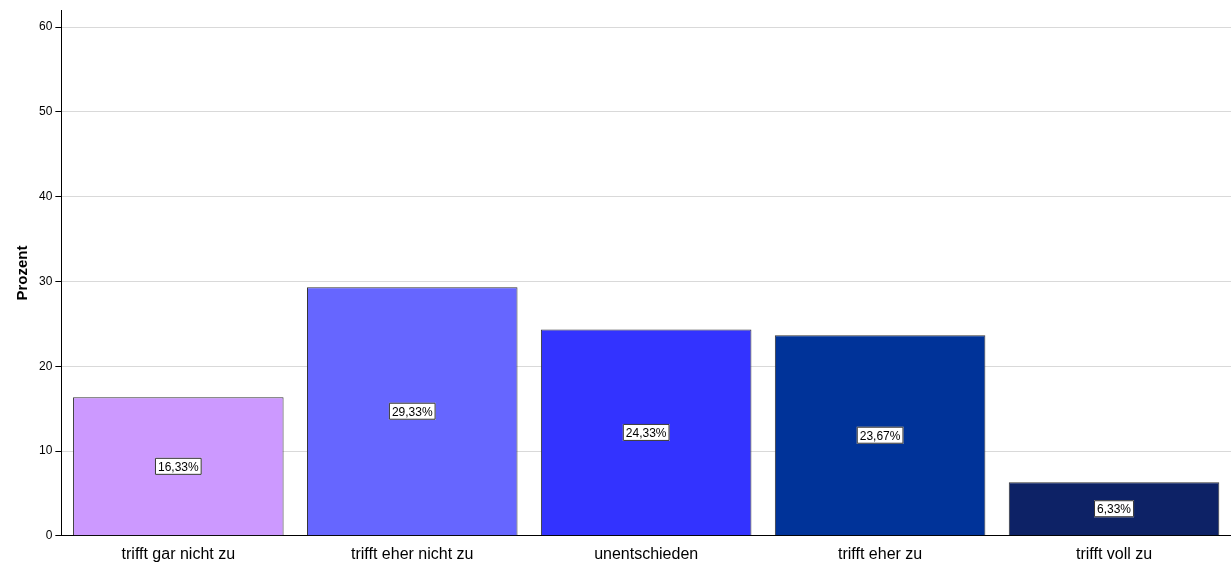 The height and width of the screenshot is (571, 1231). Describe the element at coordinates (412, 411) in the screenshot. I see `data-label: 29,33%` at that location.